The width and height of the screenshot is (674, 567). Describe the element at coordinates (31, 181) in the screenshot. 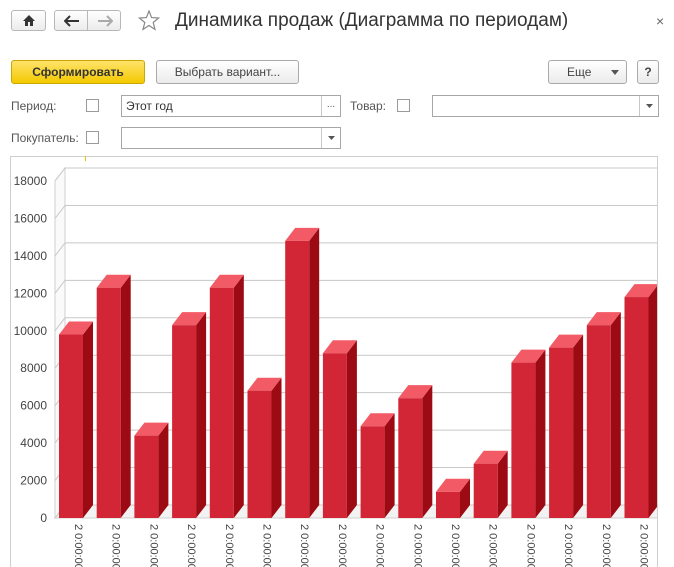

I see `y-tick-label: 18000` at that location.